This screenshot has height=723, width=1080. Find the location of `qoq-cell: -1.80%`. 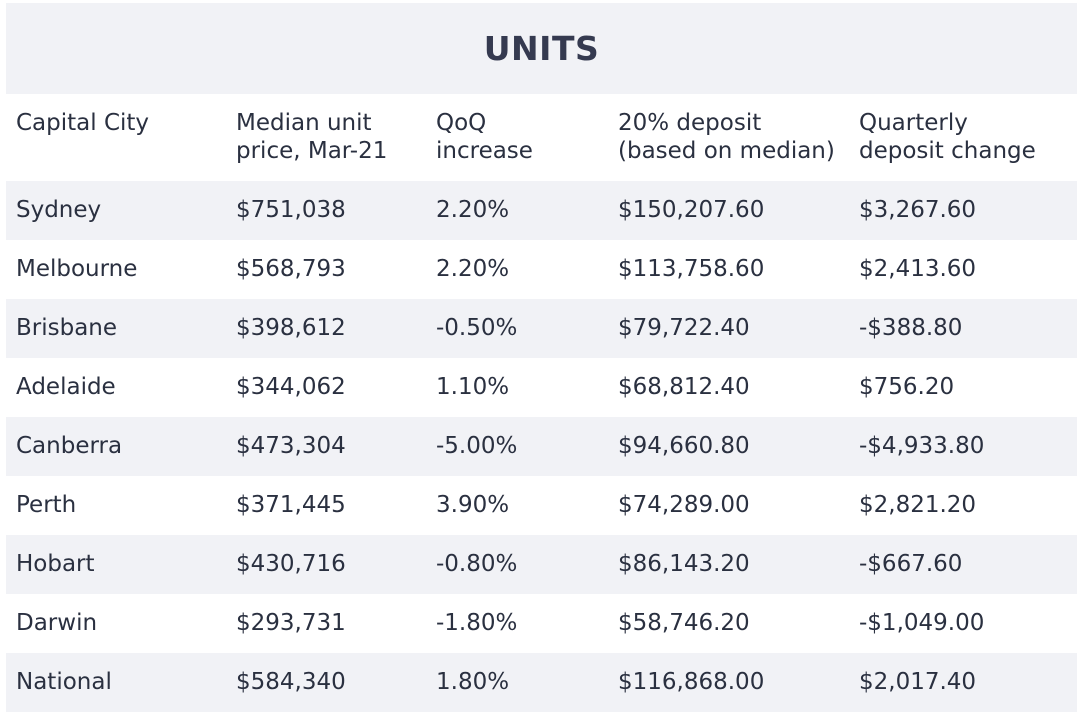

qoq-cell: -1.80% is located at coordinates (477, 623).